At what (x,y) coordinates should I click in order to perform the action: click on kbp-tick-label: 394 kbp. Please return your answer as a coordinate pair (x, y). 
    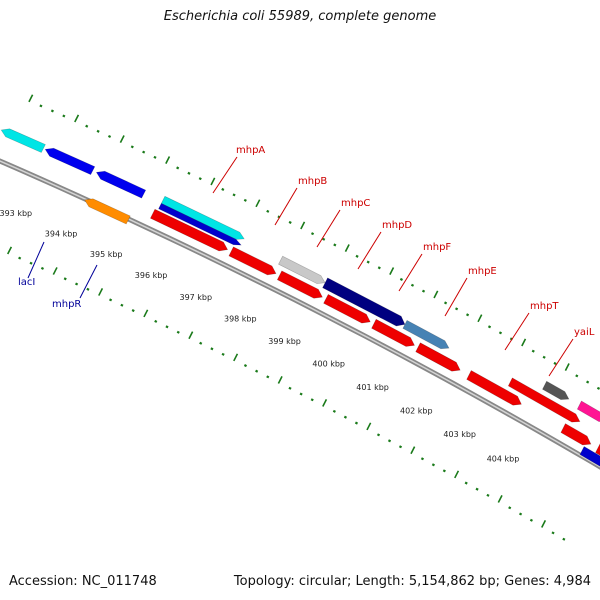
    Looking at the image, I should click on (61, 233).